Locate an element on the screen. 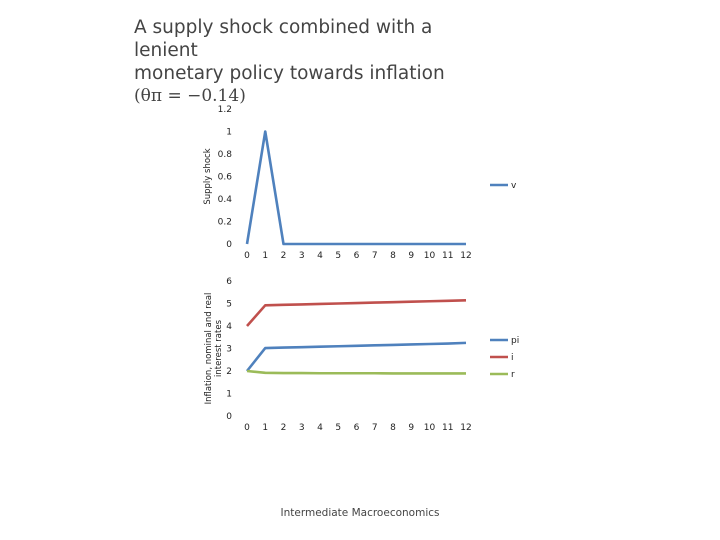 This screenshot has height=540, width=720. legend-label-r: r is located at coordinates (513, 375).